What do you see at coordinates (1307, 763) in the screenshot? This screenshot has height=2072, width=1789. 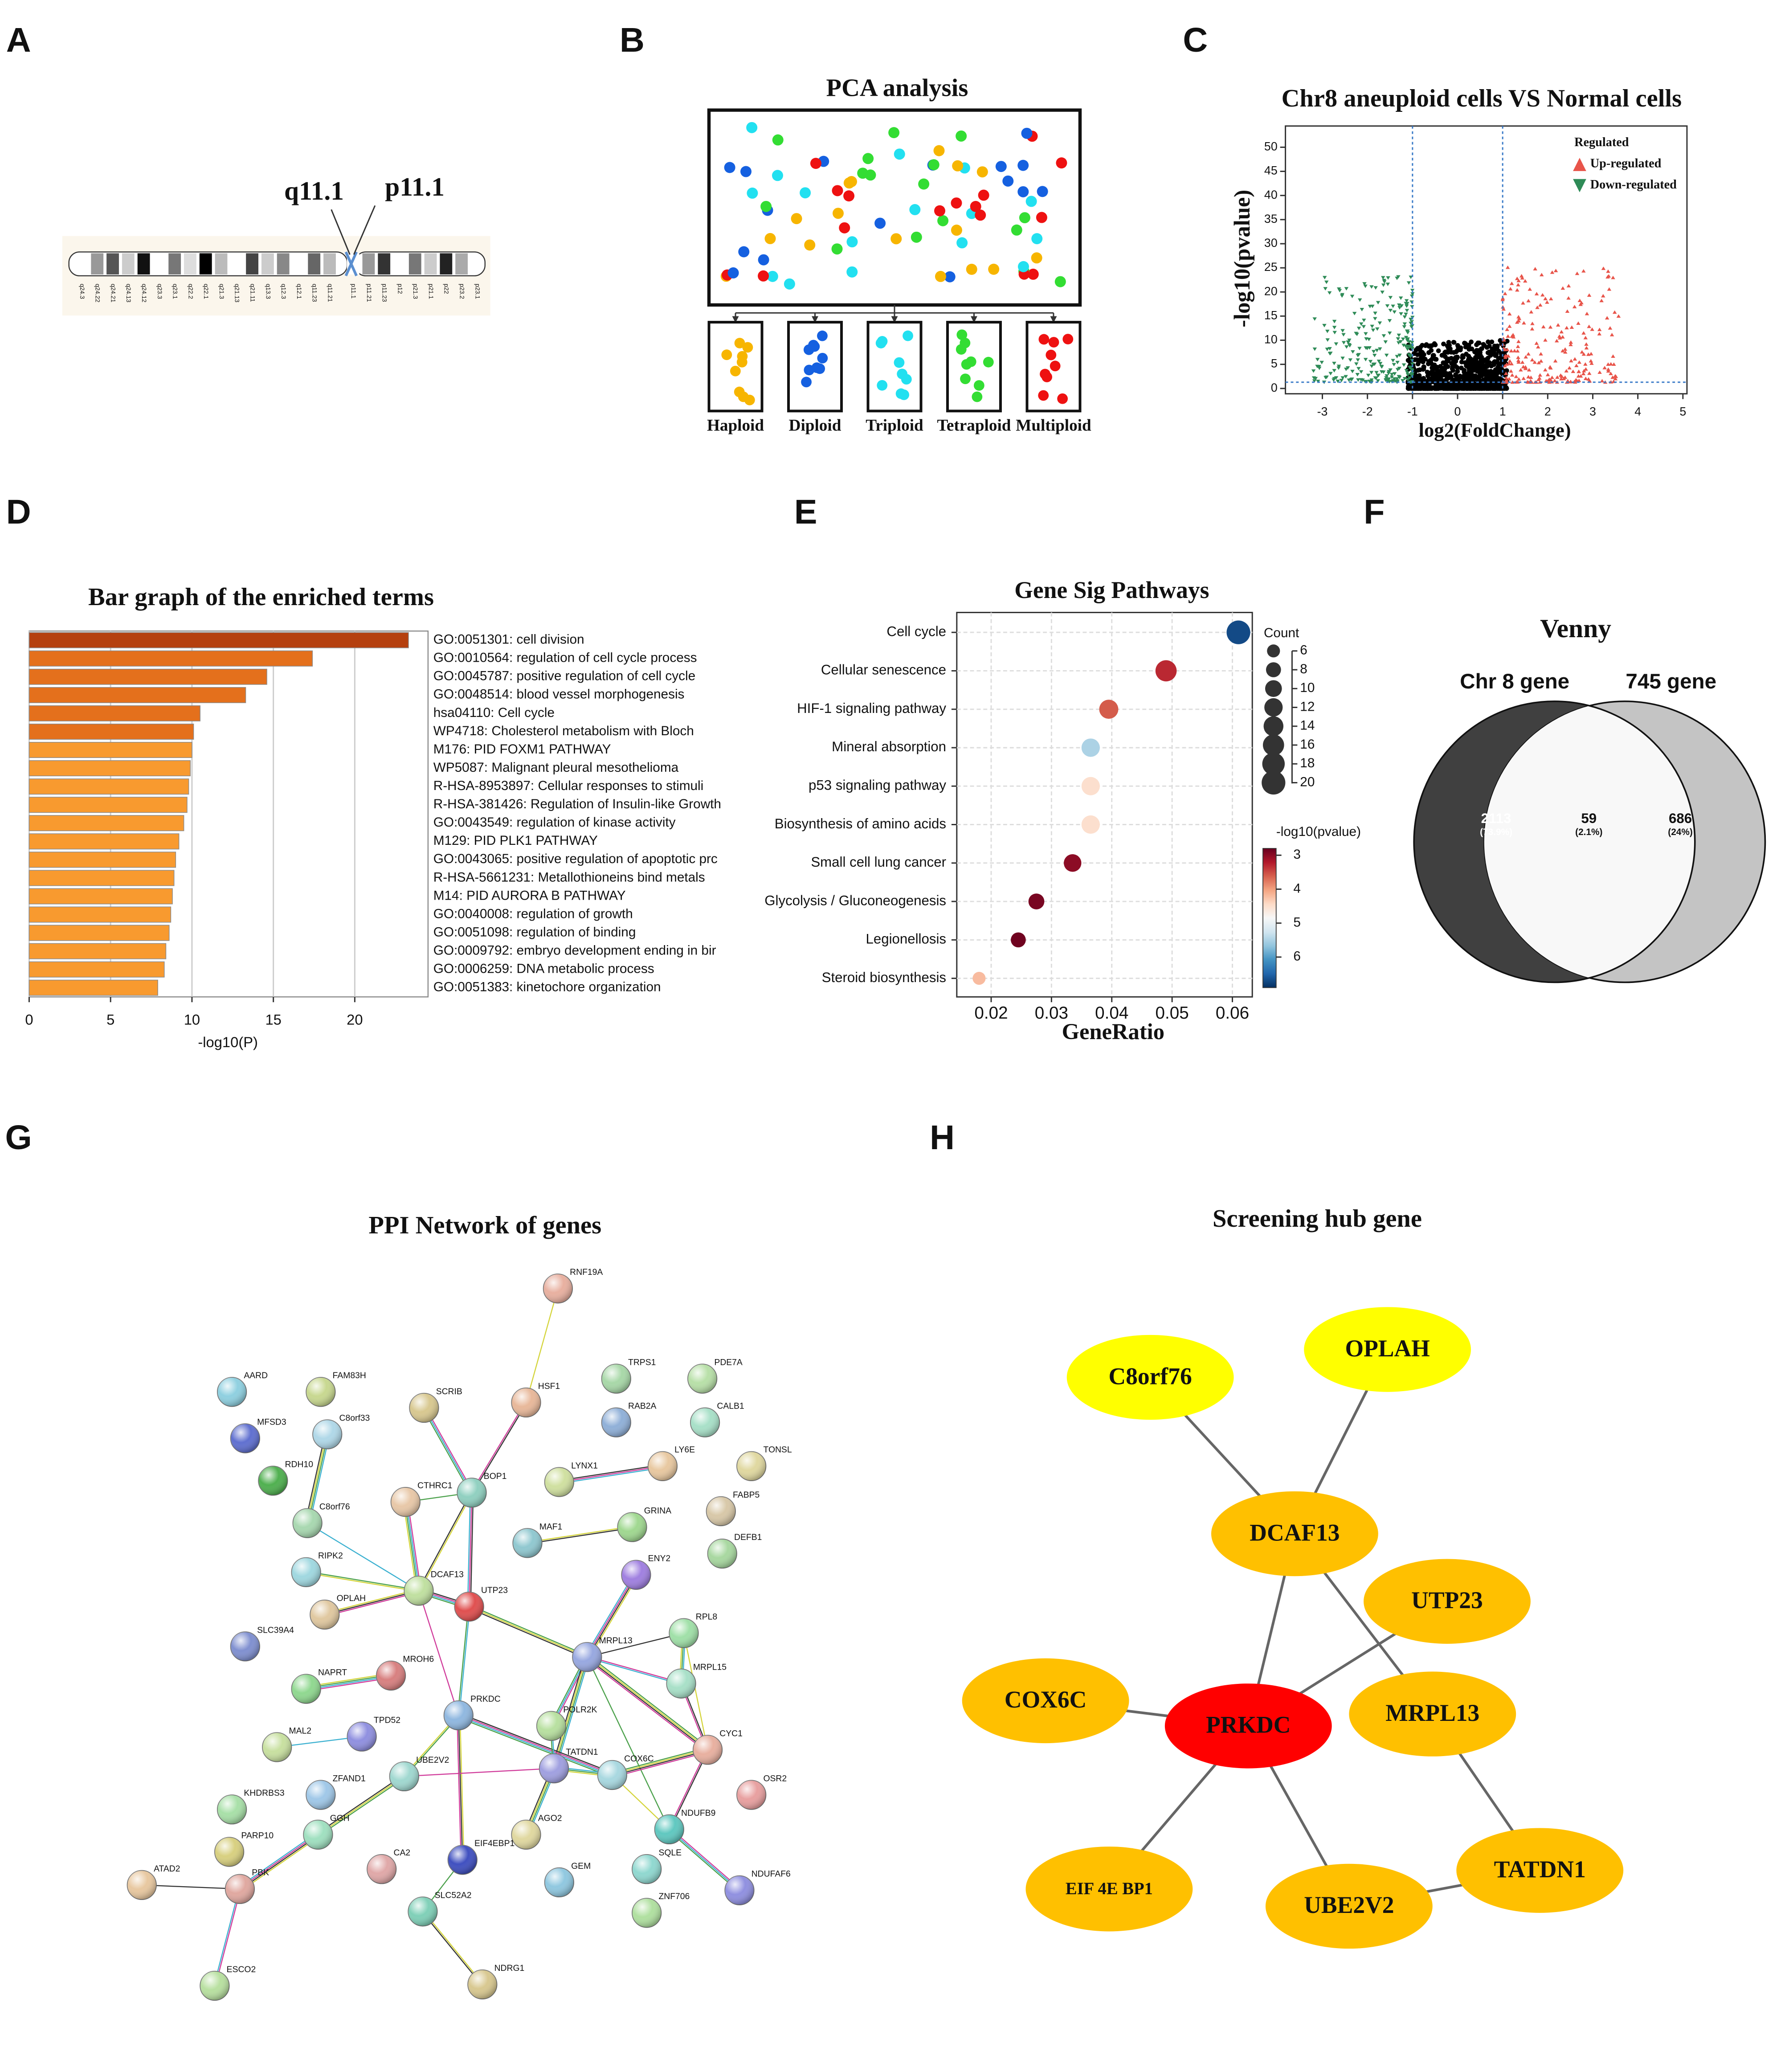 I see `size-legend-label: 18` at bounding box center [1307, 763].